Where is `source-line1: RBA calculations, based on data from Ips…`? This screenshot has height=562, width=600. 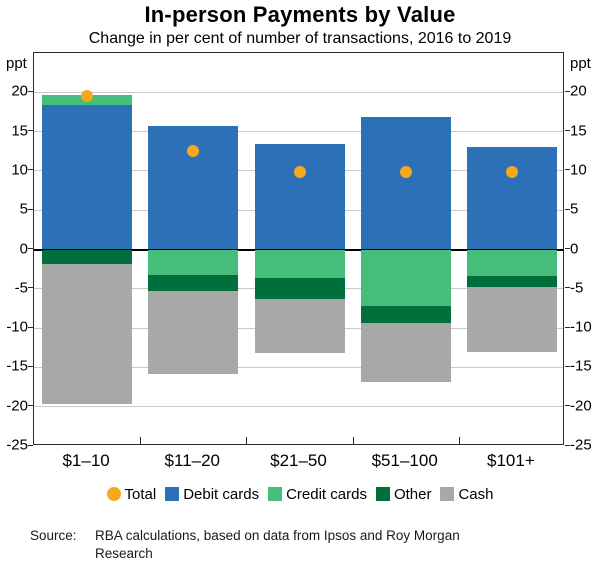 source-line1: RBA calculations, based on data from Ips… is located at coordinates (277, 535).